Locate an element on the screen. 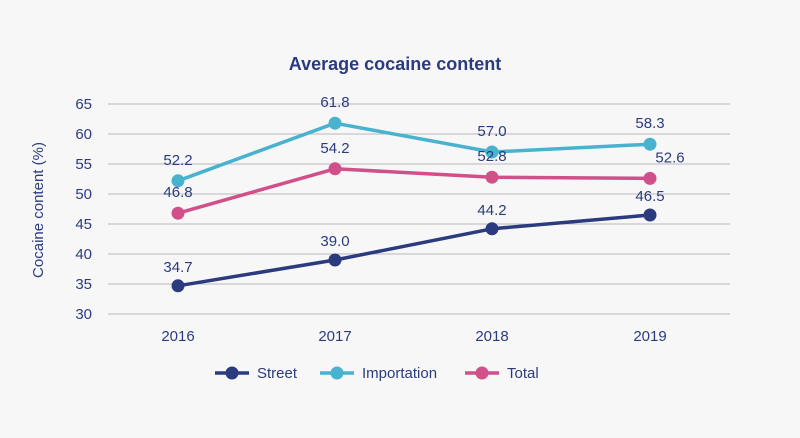 The image size is (800, 438). y-tick-label: 30 is located at coordinates (83, 314).